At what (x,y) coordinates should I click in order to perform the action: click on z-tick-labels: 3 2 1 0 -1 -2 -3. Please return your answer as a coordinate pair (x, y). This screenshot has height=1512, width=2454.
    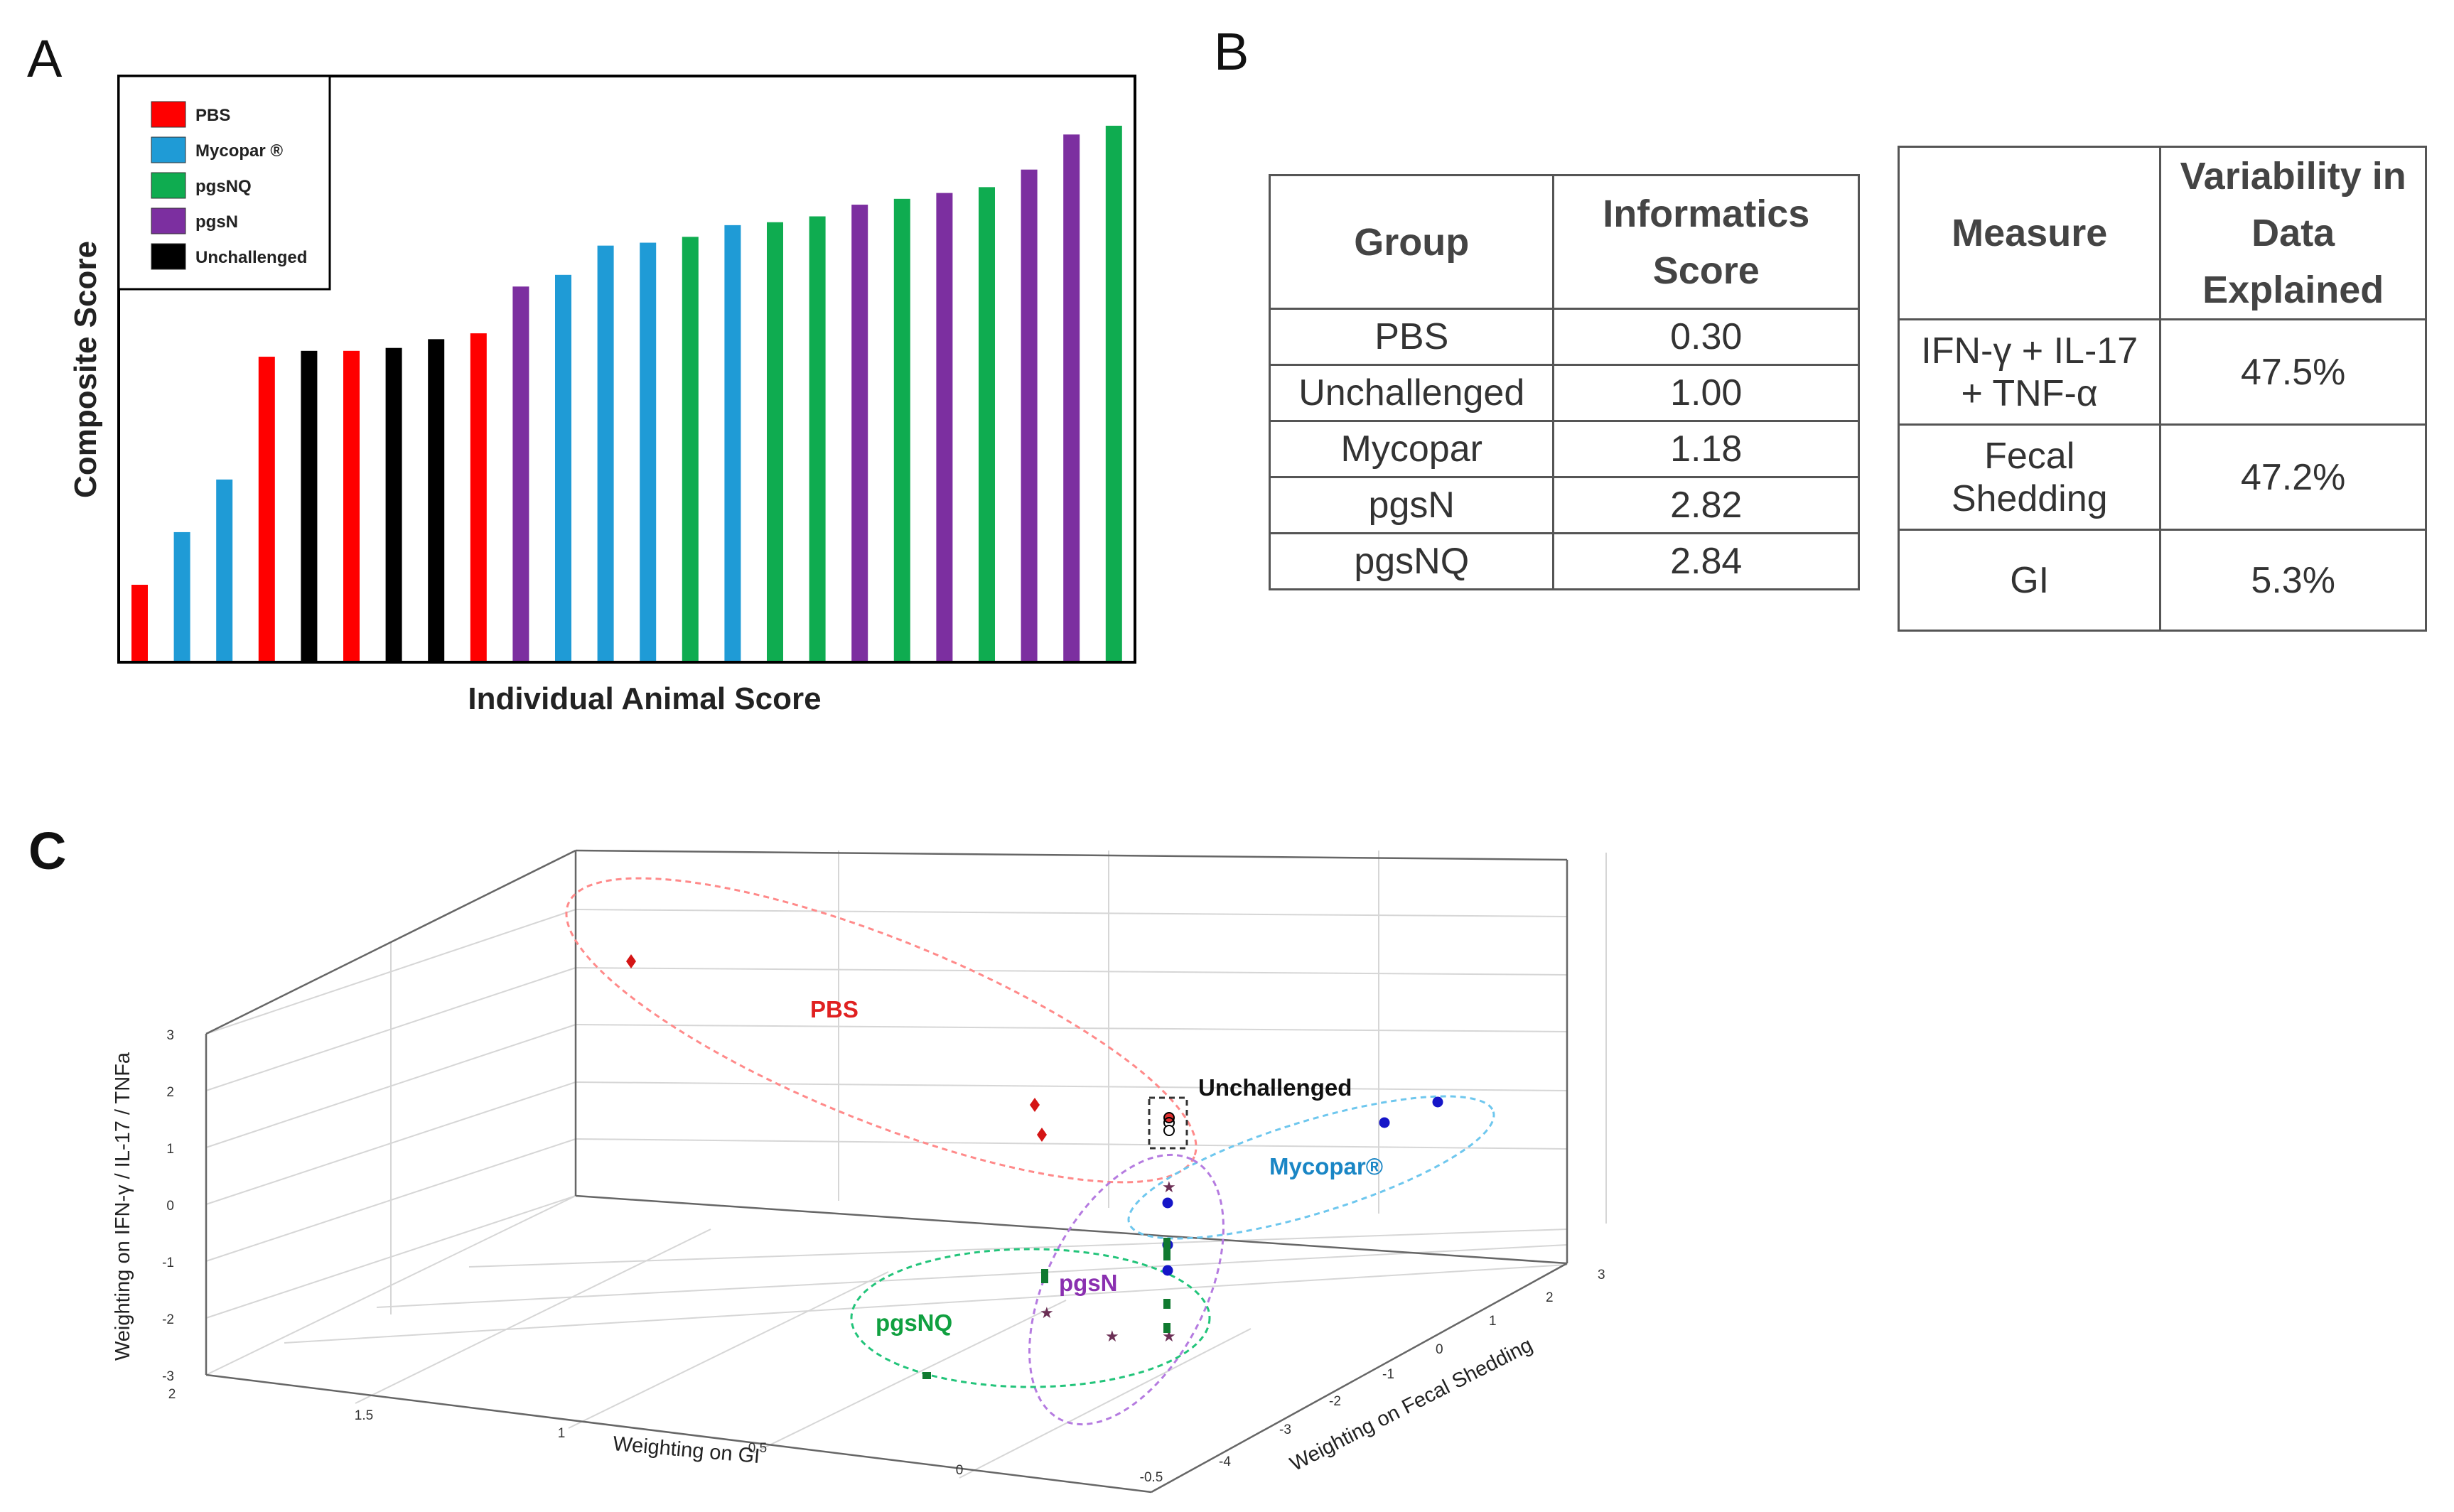
    Looking at the image, I should click on (168, 1206).